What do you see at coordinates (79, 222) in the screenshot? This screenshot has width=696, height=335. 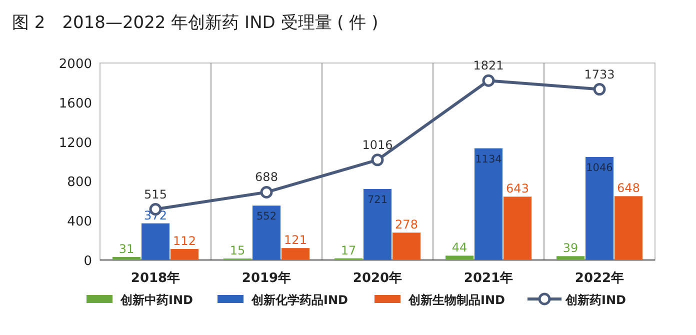 I see `y-tick-label: 400` at bounding box center [79, 222].